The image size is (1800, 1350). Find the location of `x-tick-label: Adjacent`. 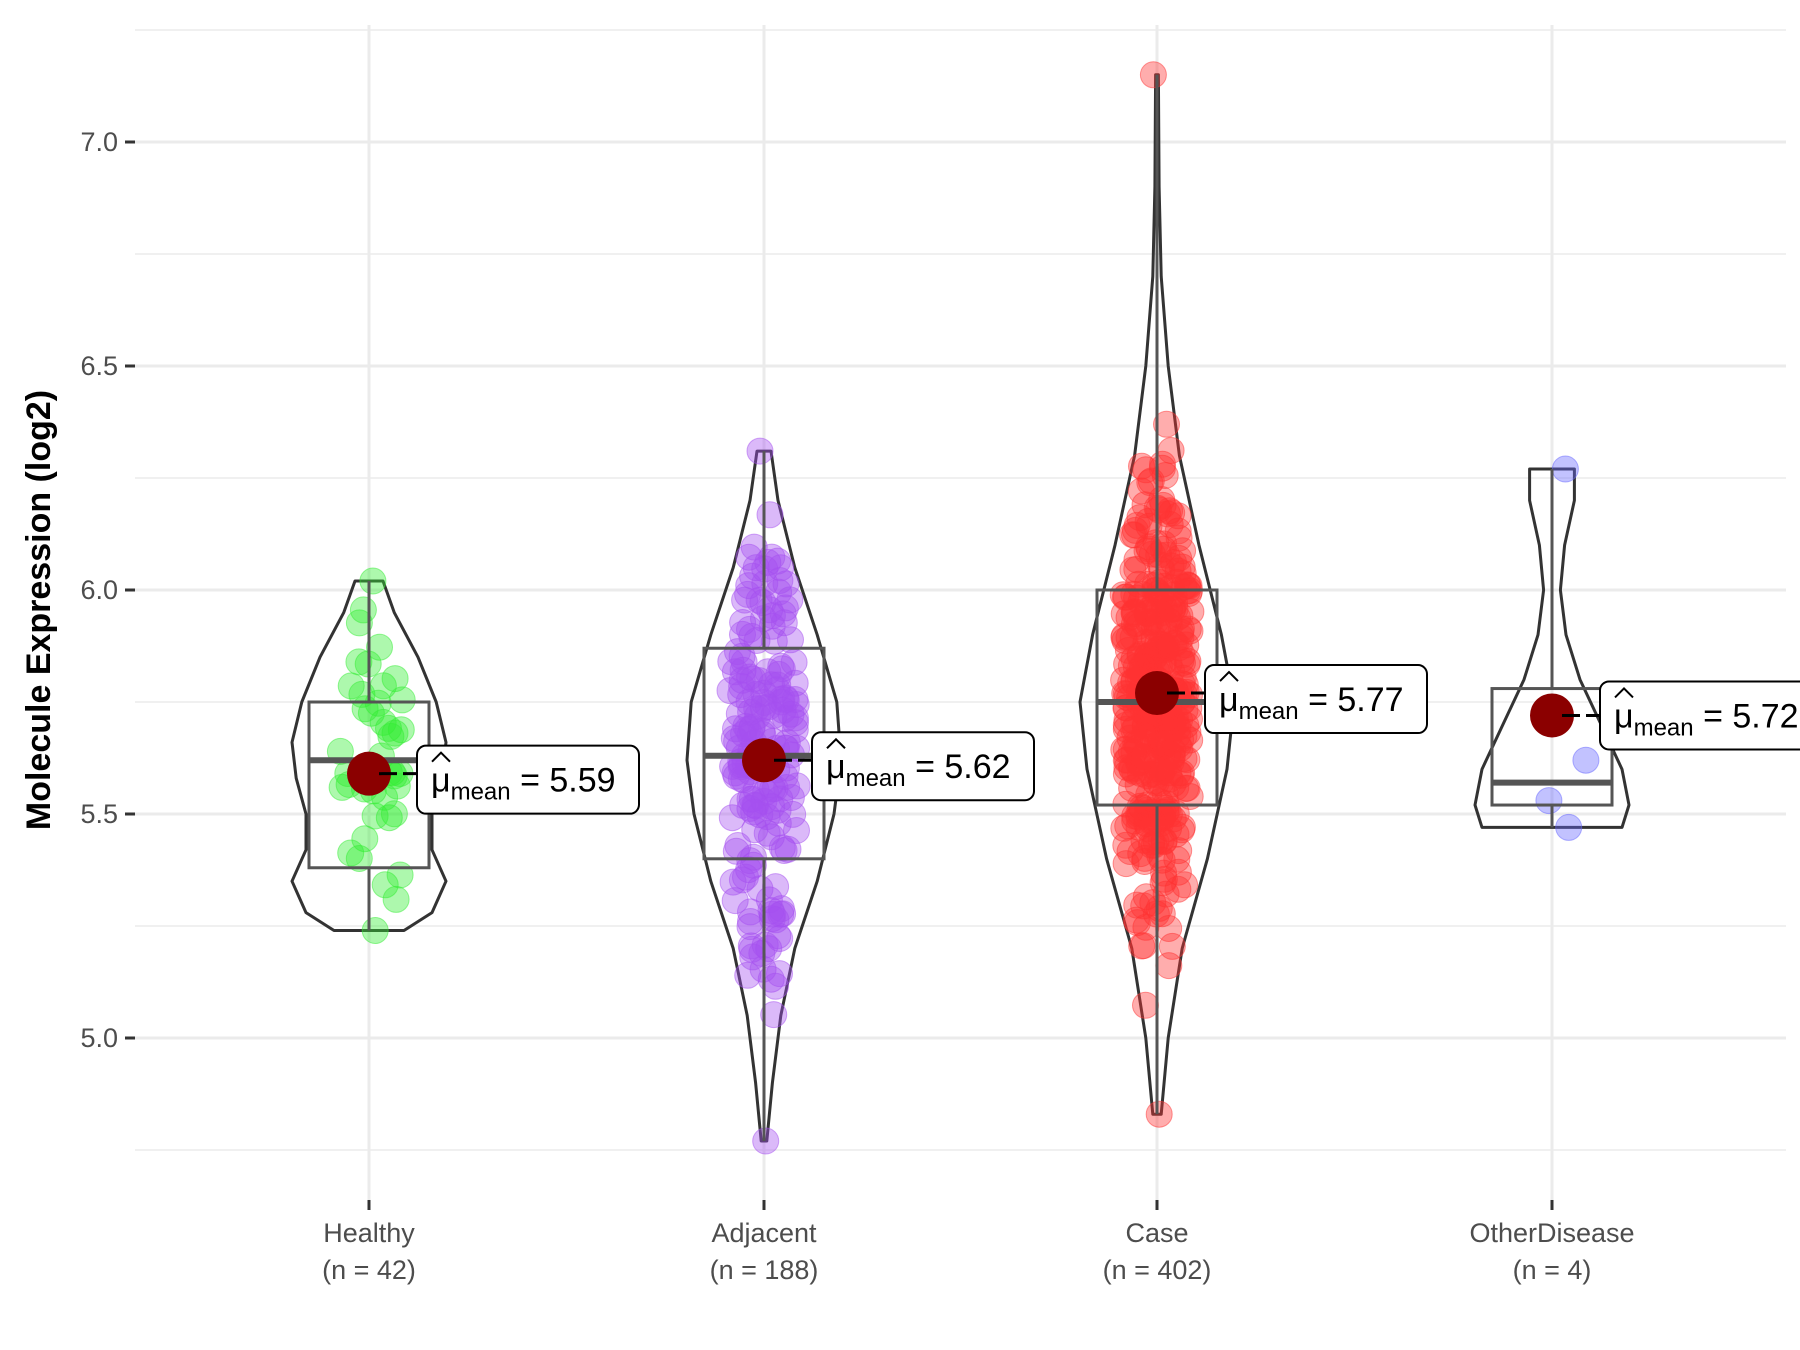

x-tick-label: Adjacent is located at coordinates (764, 1233).